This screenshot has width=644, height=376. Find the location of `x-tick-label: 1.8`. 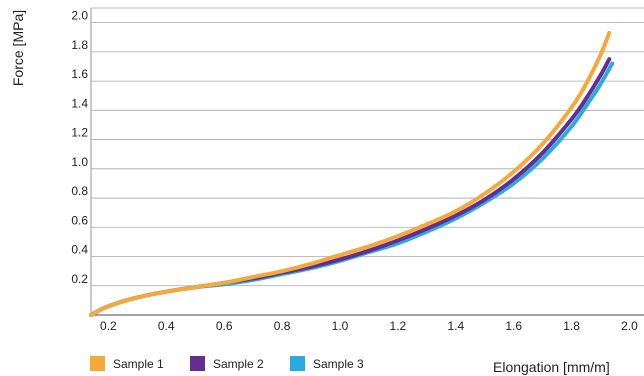

x-tick-label: 1.8 is located at coordinates (571, 326).